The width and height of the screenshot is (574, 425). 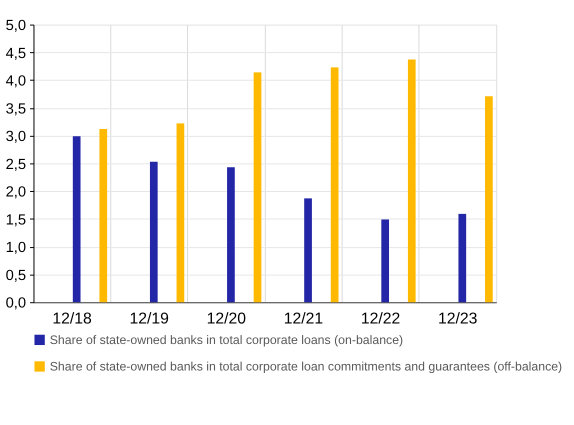 What do you see at coordinates (458, 319) in the screenshot?
I see `x-tick-label: 12/23` at bounding box center [458, 319].